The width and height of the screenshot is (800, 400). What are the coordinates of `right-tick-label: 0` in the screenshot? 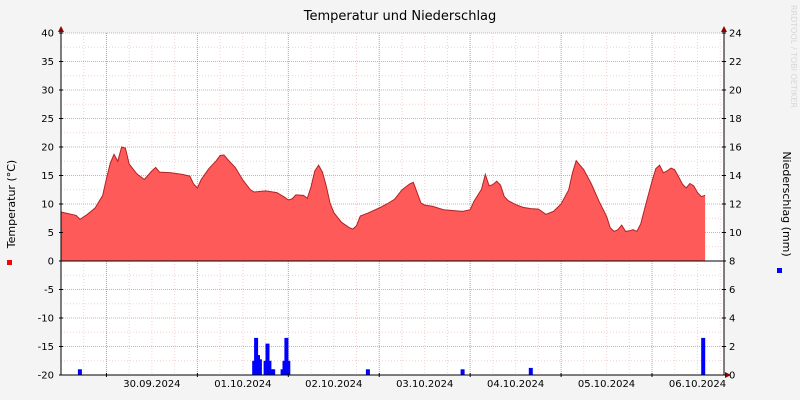 It's located at (732, 376).